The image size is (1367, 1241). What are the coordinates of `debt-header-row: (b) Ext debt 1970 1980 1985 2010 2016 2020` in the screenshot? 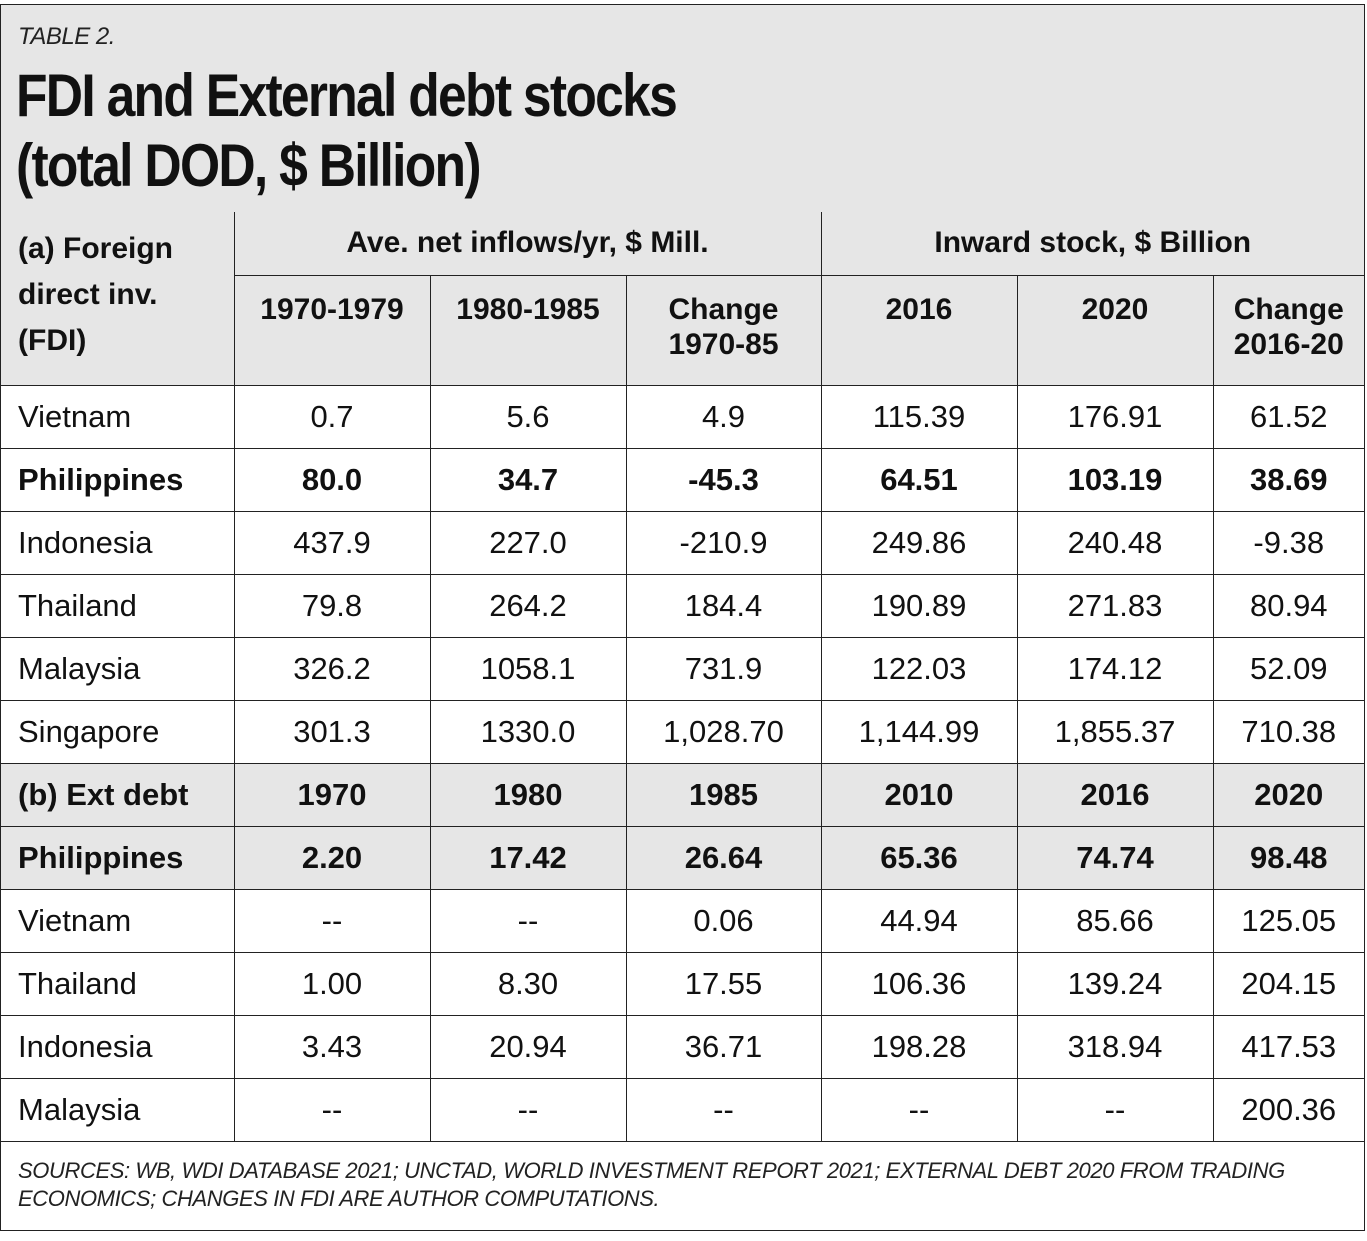 It's located at (683, 795).